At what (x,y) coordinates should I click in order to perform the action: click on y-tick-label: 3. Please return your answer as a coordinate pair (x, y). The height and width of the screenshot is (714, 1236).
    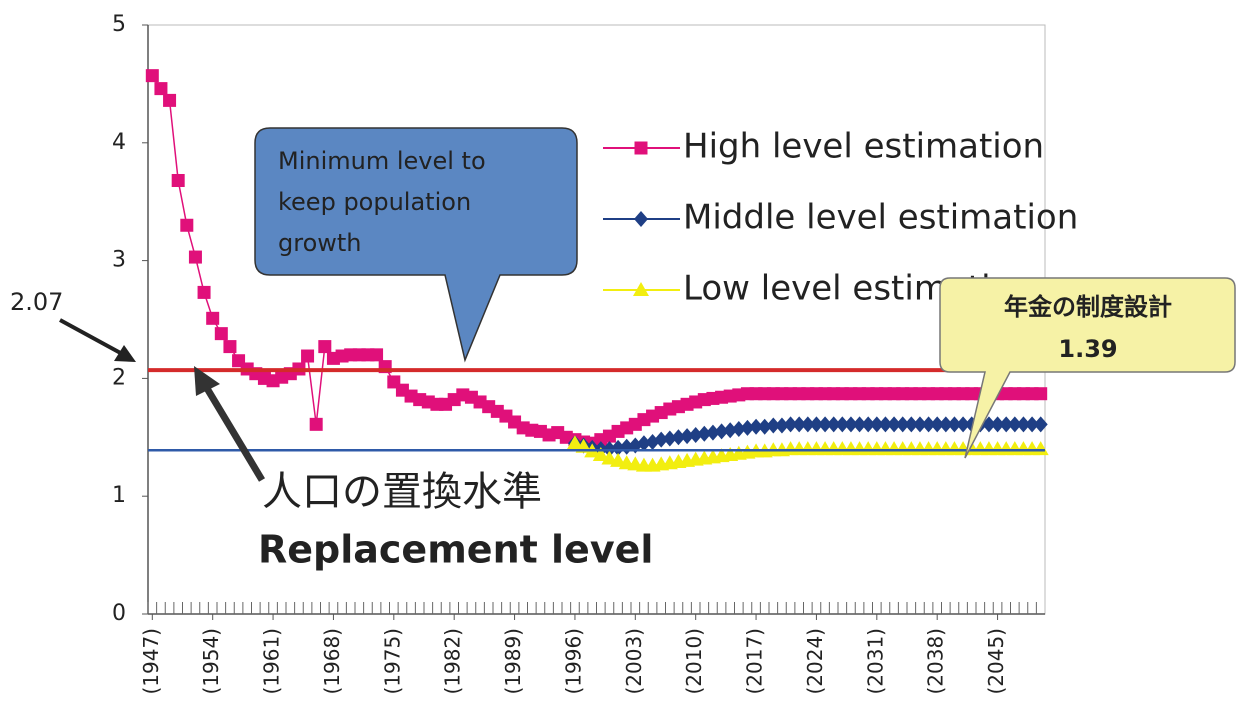
    Looking at the image, I should click on (119, 260).